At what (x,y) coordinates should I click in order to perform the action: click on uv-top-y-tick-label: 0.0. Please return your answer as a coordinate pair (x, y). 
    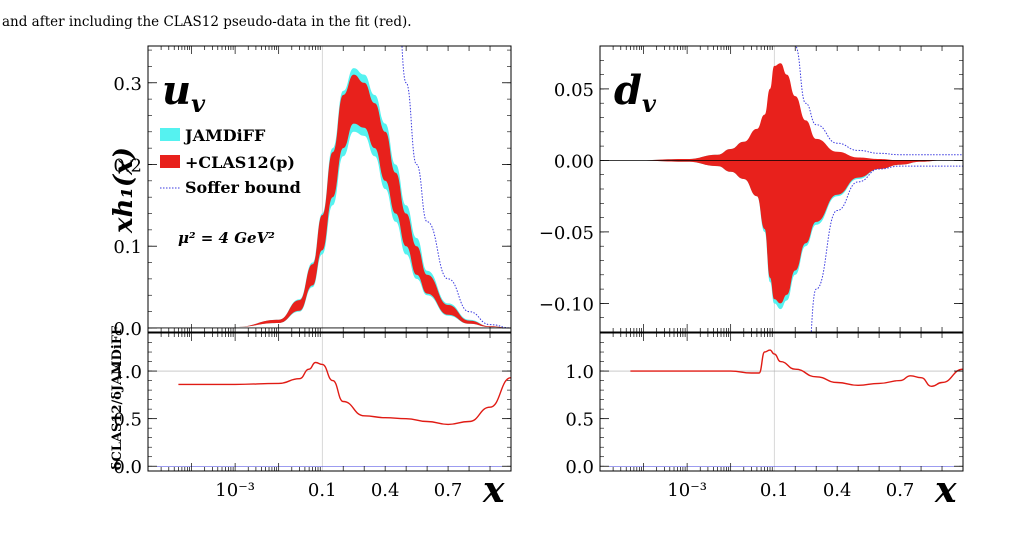
    Looking at the image, I should click on (127, 329).